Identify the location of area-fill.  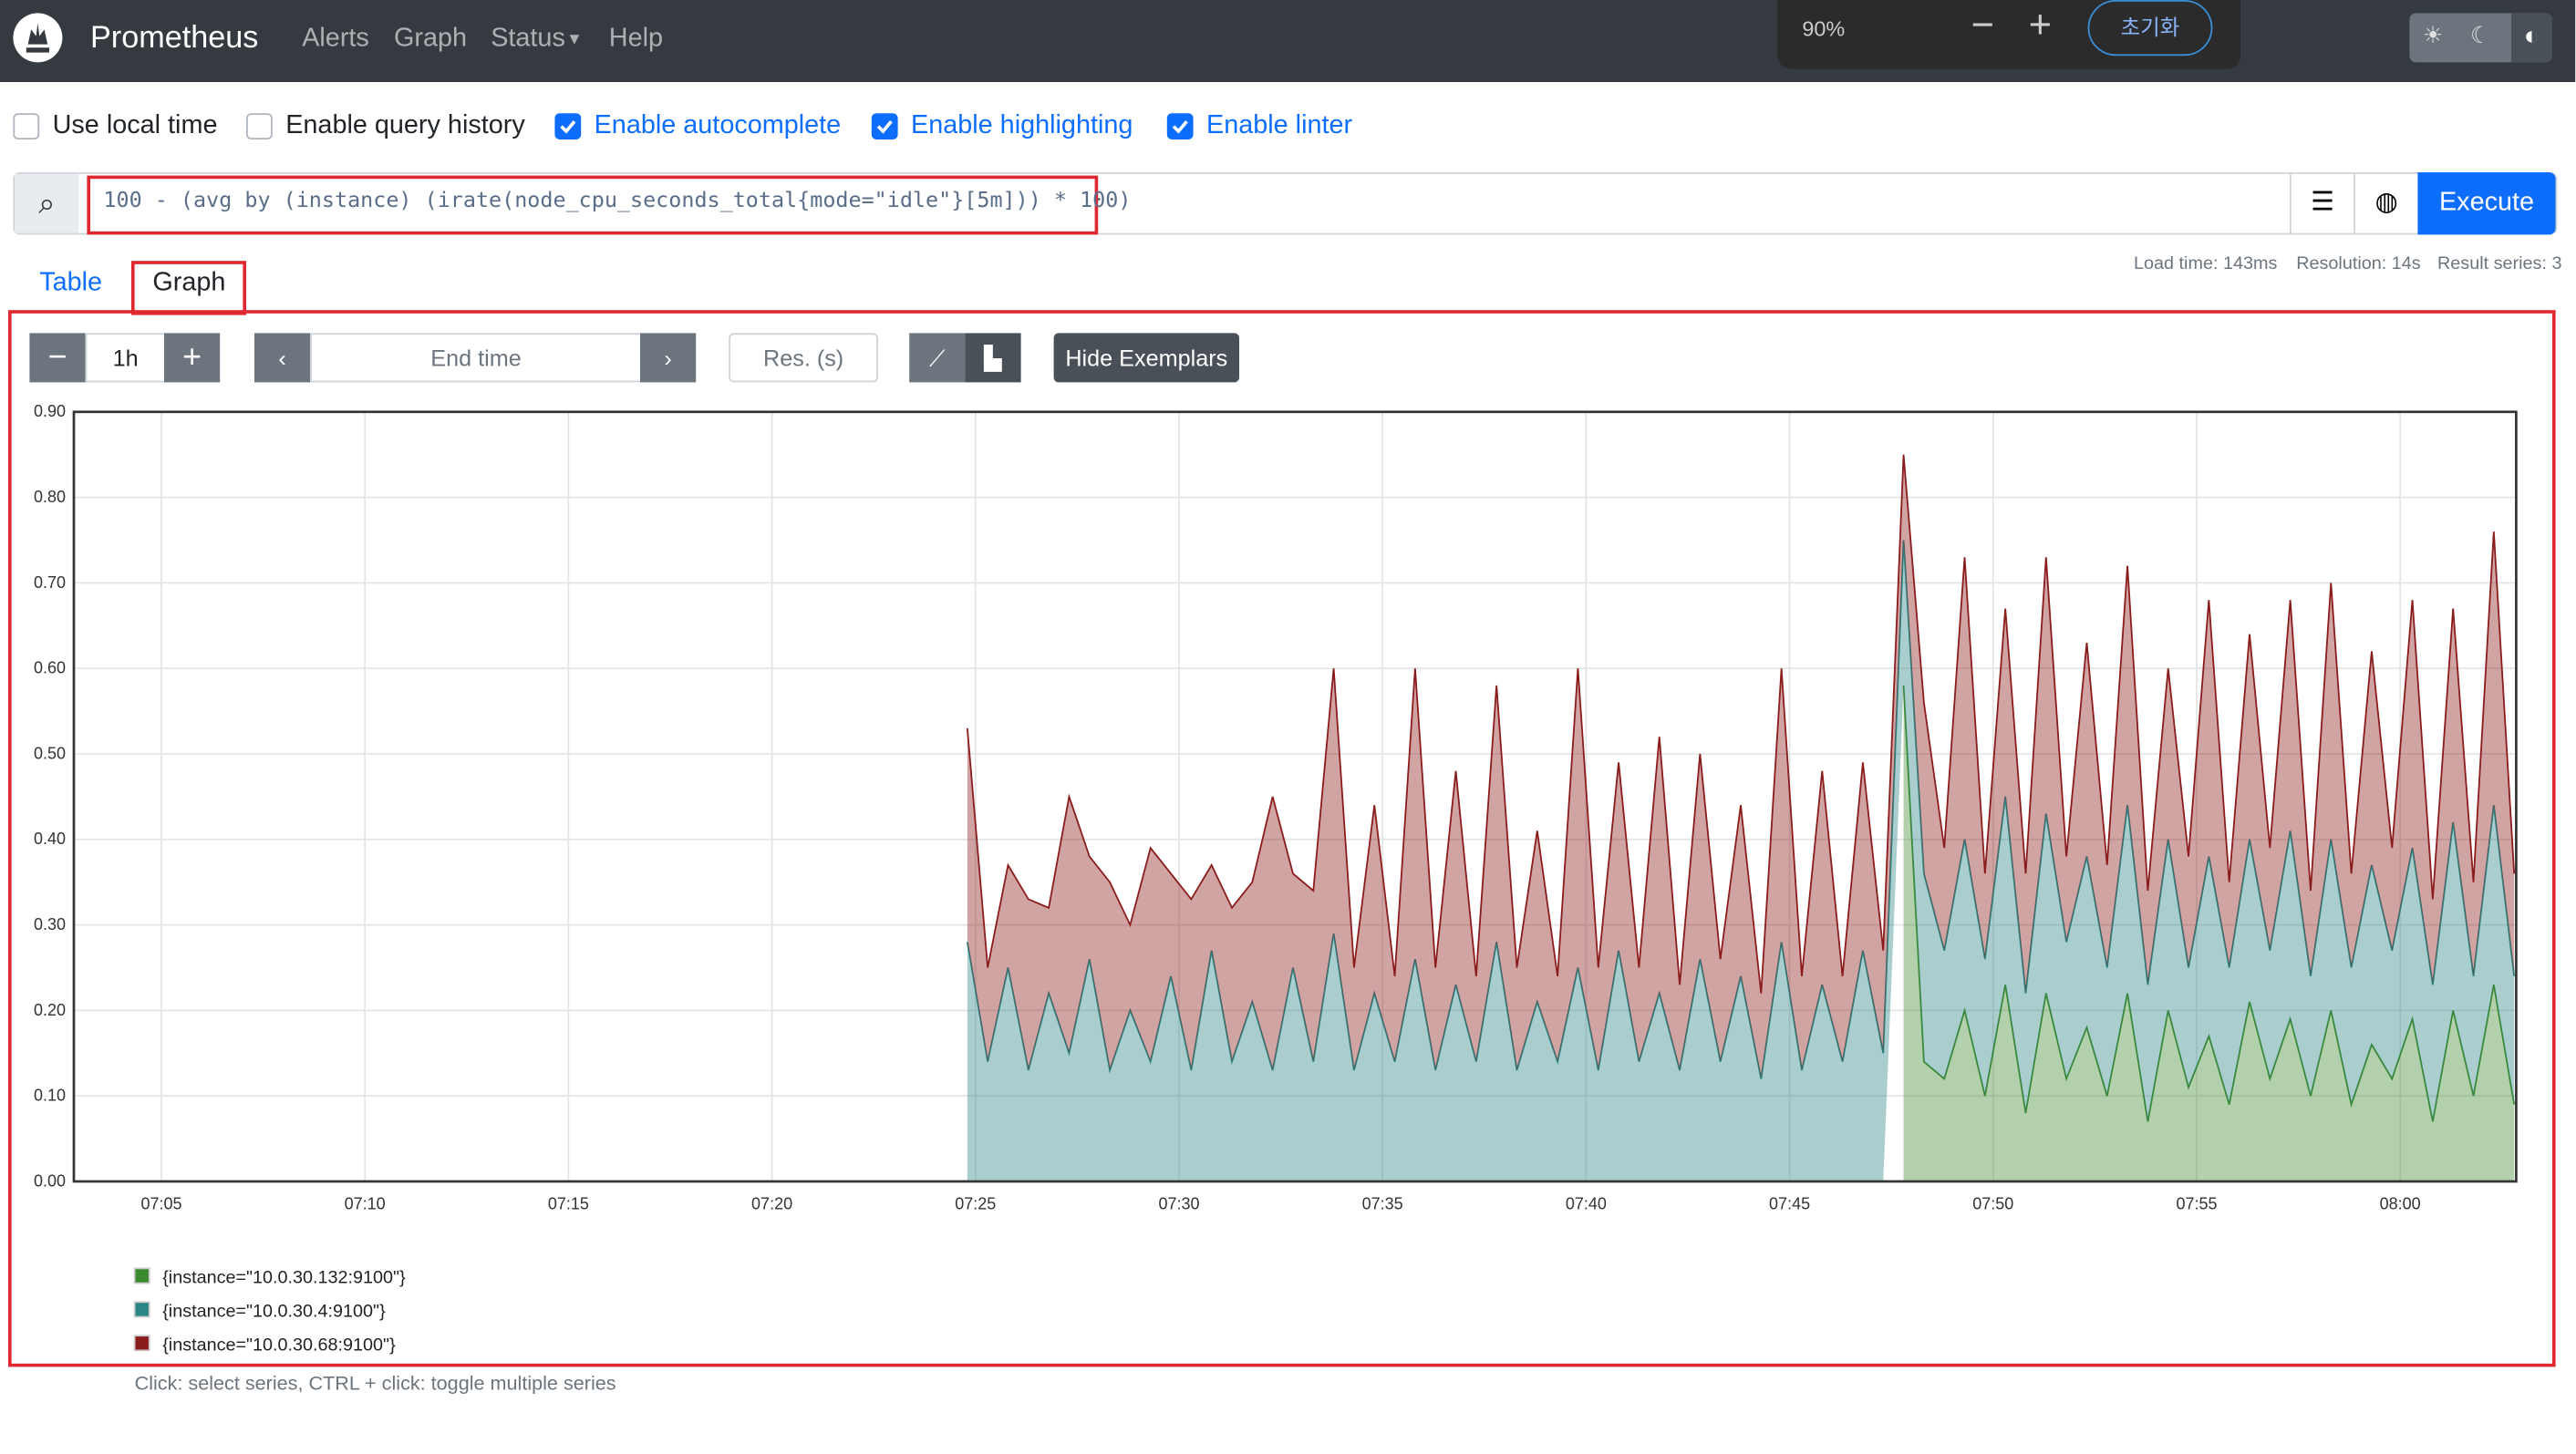
(2209, 933).